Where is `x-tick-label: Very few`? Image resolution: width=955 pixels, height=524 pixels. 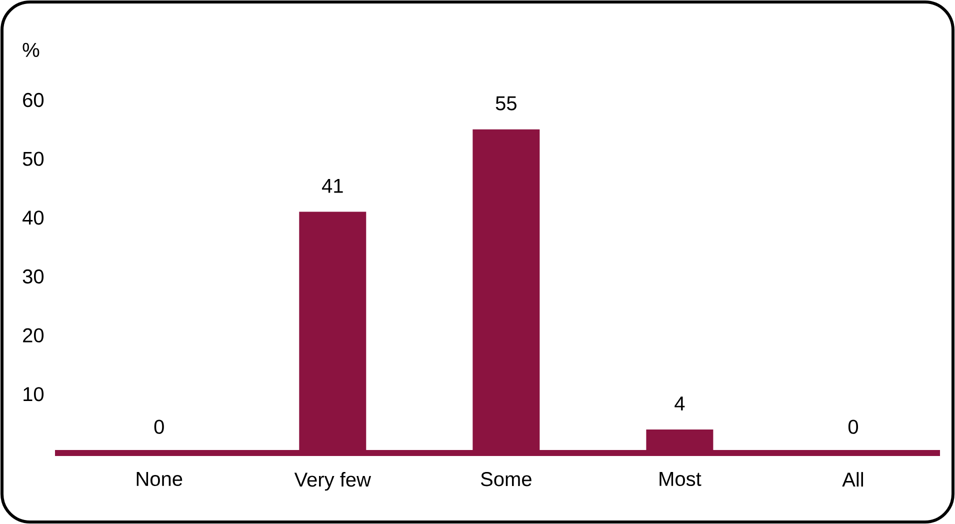
x-tick-label: Very few is located at coordinates (333, 481).